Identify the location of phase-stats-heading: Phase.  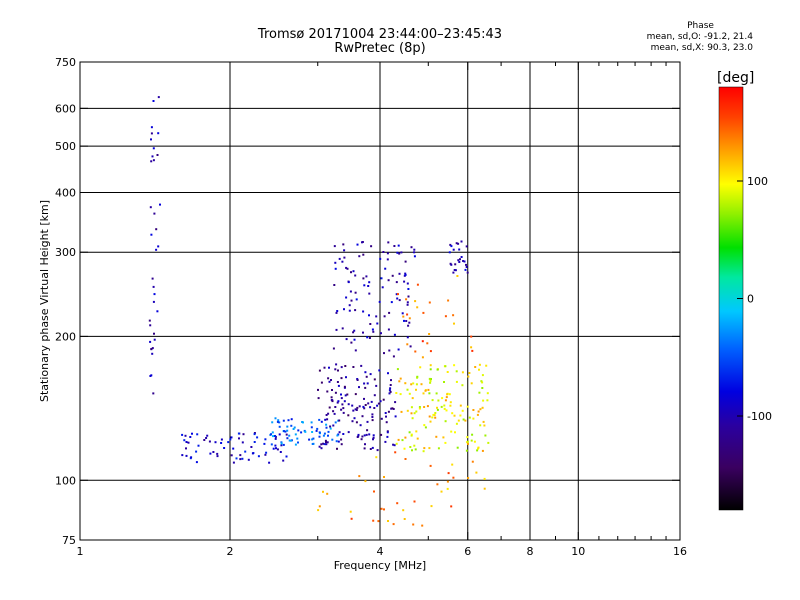
(700, 26).